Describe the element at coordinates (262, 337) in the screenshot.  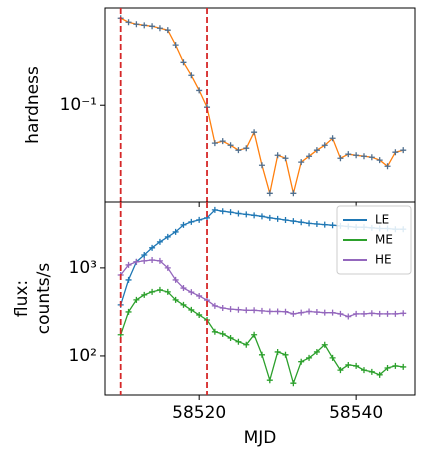
I see `series-line` at that location.